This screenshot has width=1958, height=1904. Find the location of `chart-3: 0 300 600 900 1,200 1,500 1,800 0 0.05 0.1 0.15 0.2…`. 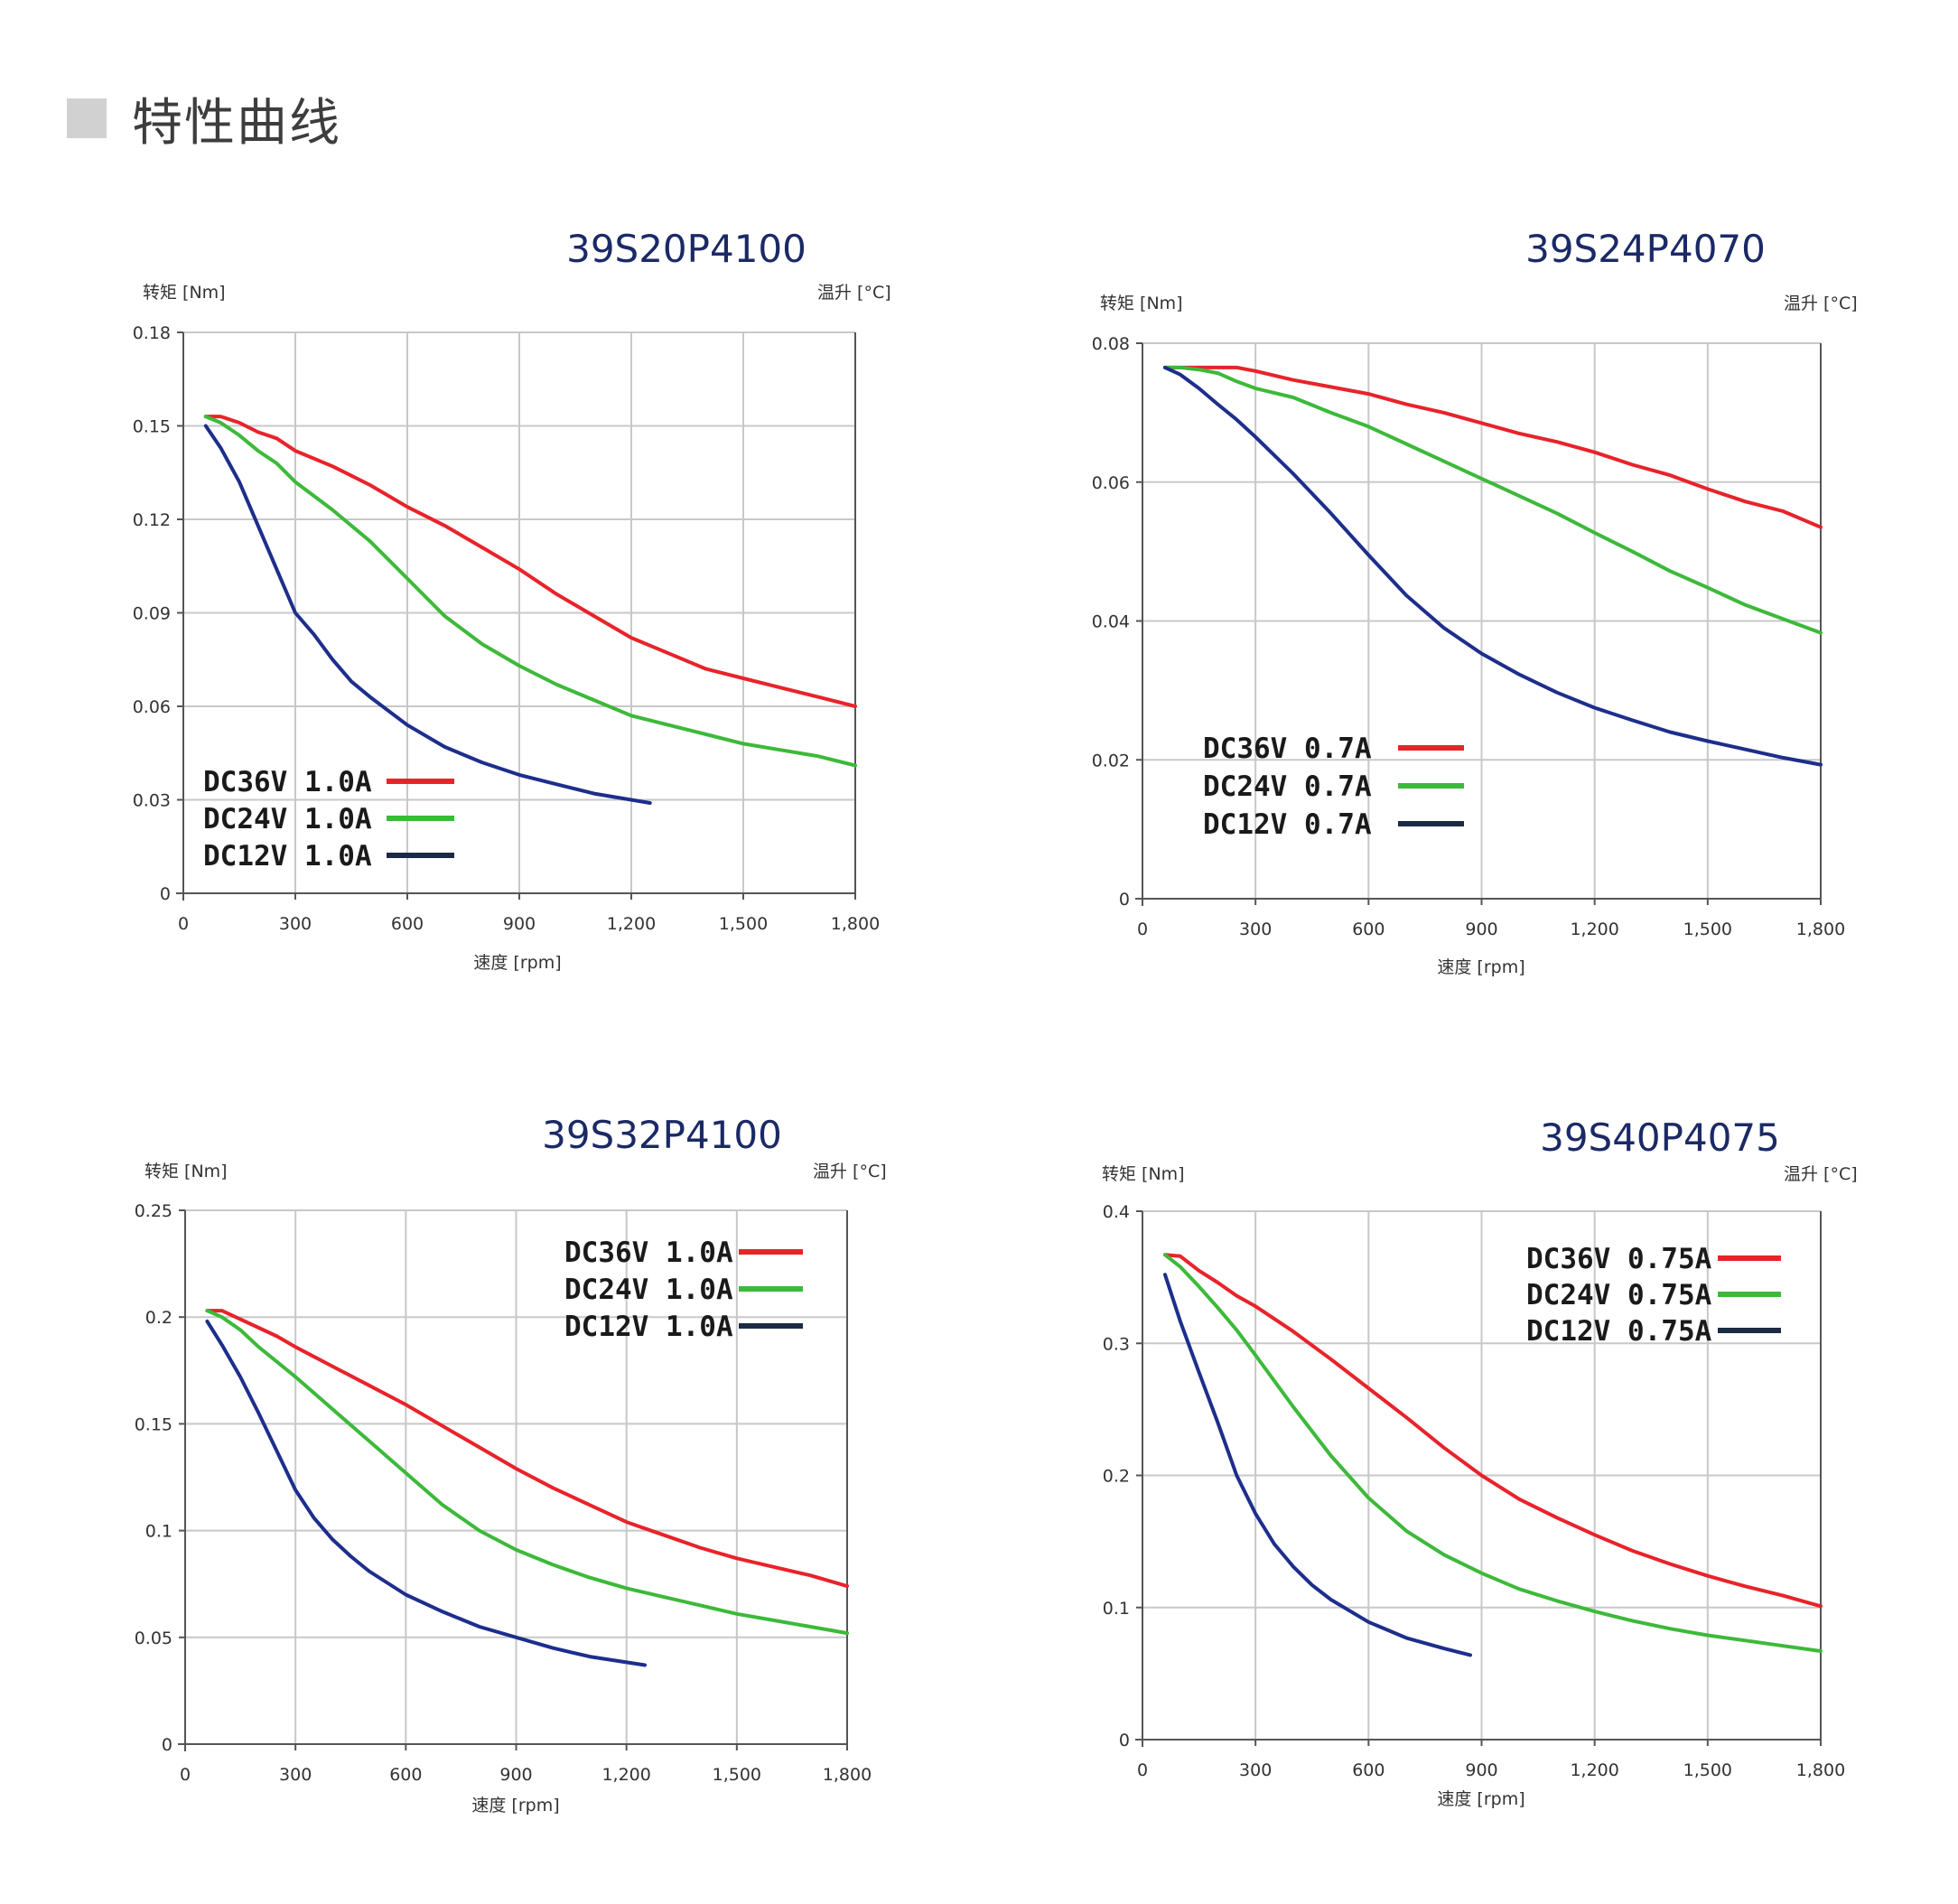

chart-3: 0 300 600 900 1,200 1,500 1,800 0 0.05 0.1 0.15 0.2… is located at coordinates (511, 1464).